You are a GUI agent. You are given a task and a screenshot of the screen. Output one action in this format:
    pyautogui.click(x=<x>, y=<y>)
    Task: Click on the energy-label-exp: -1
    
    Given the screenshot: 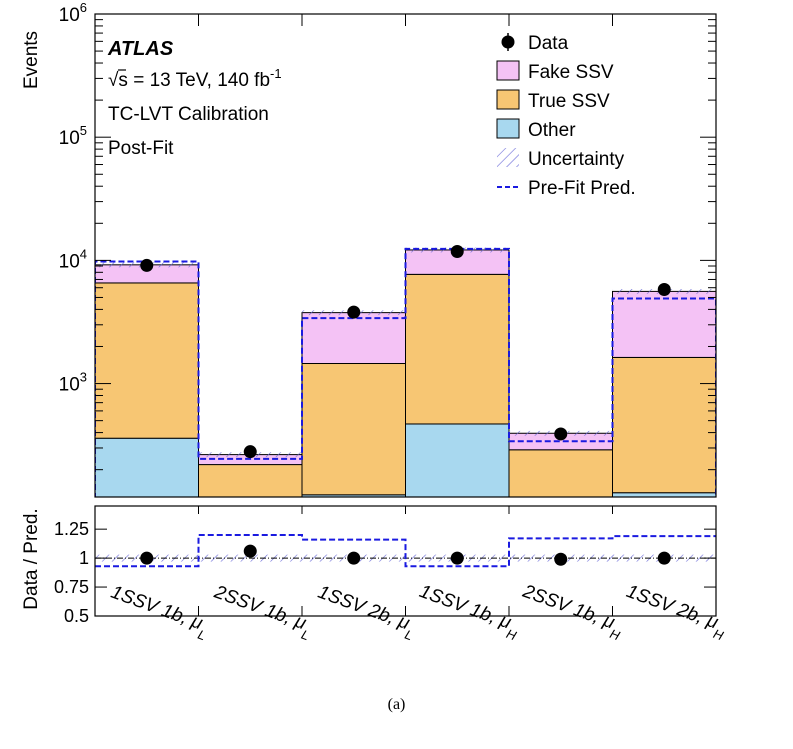 What is the action you would take?
    pyautogui.click(x=276, y=73)
    